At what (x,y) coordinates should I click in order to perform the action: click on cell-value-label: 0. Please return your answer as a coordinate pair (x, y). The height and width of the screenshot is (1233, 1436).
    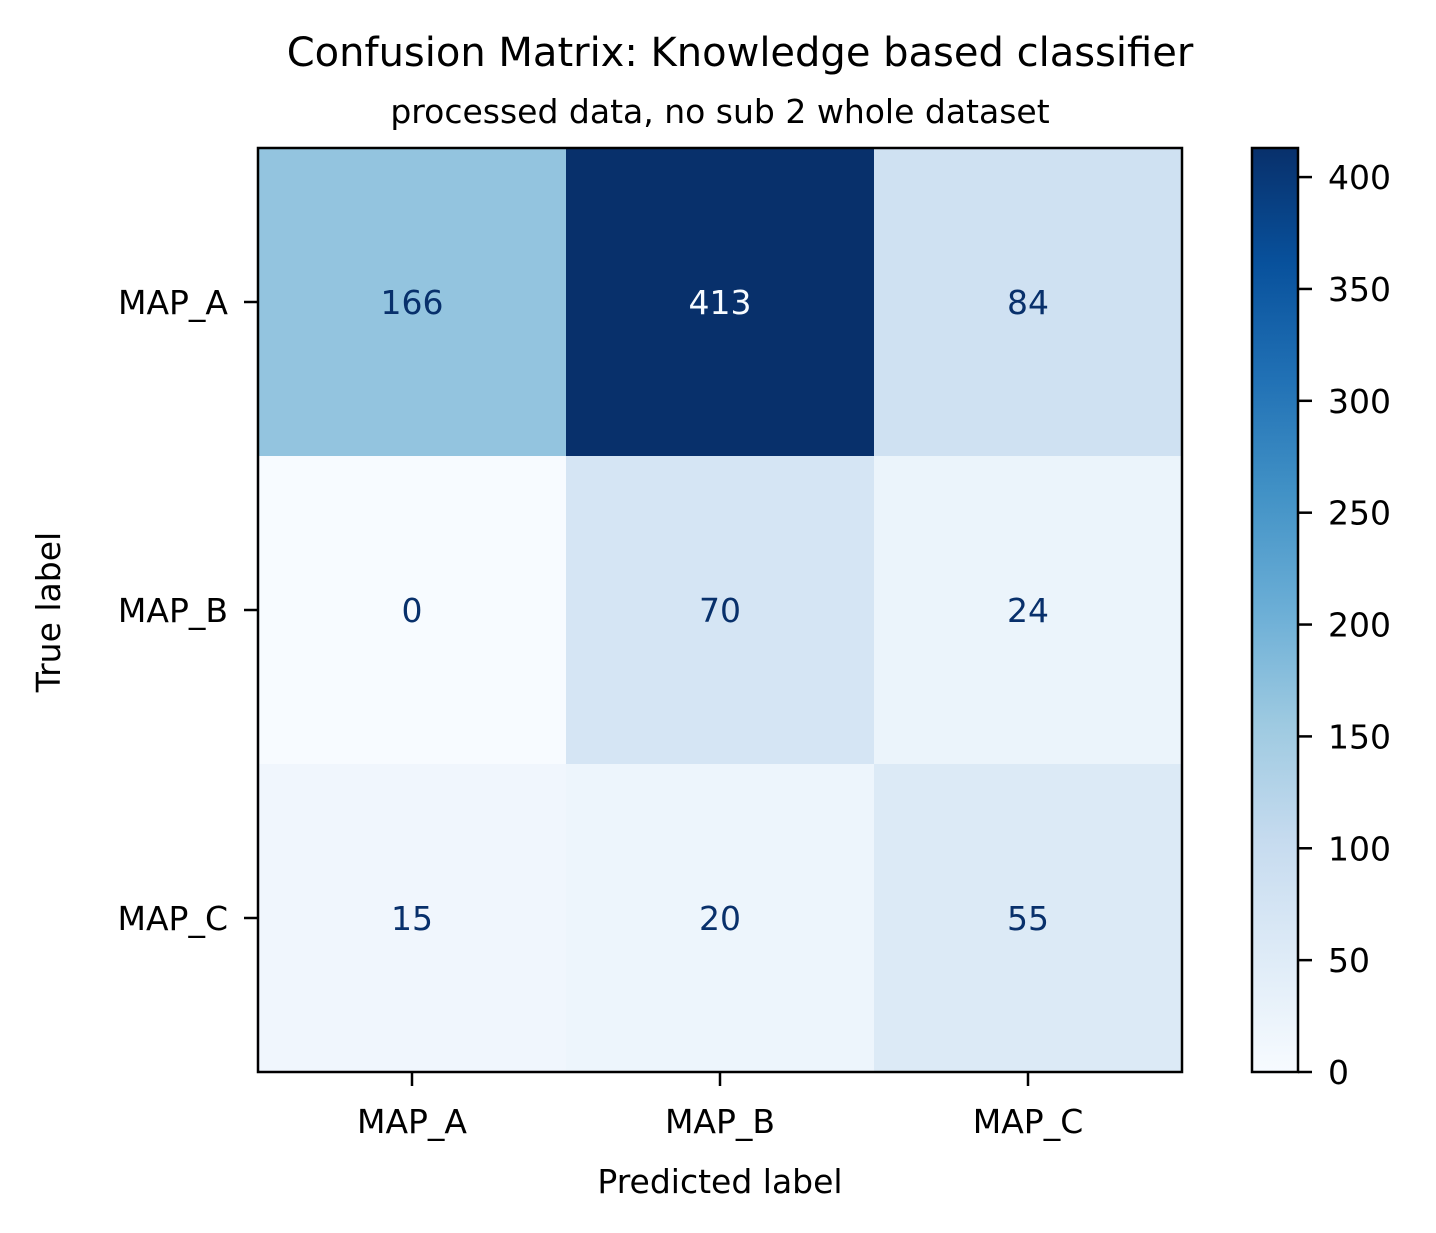
    Looking at the image, I should click on (412, 610).